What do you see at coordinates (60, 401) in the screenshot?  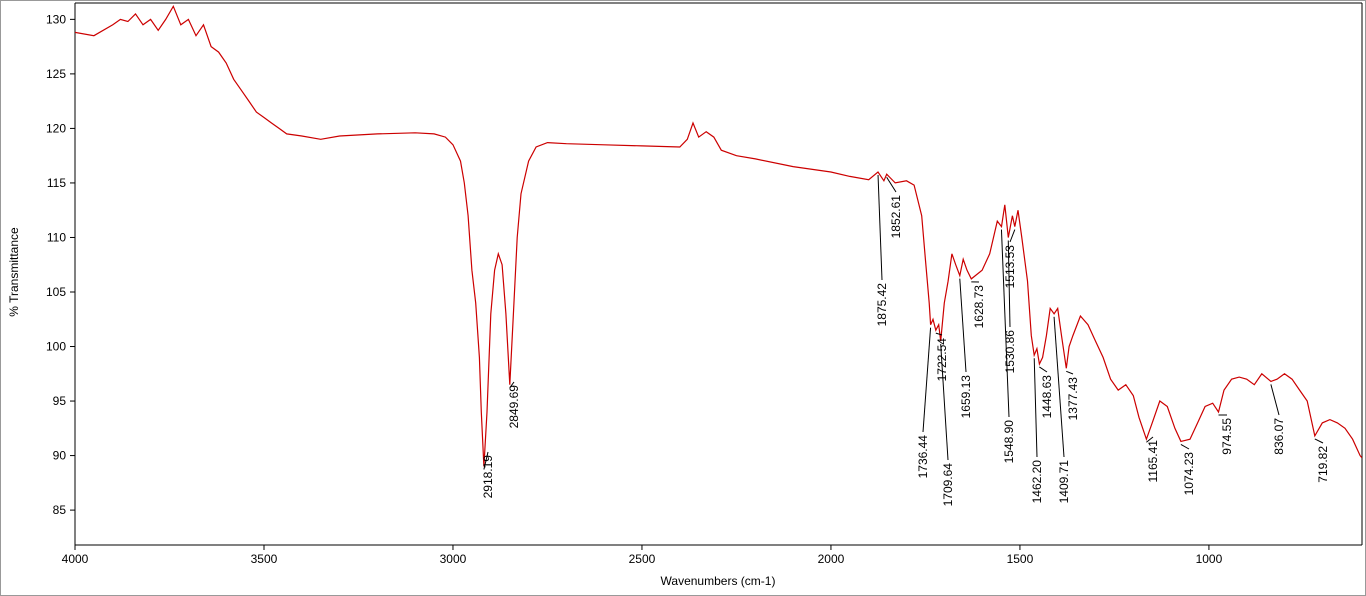 I see `y-tick-label: 95` at bounding box center [60, 401].